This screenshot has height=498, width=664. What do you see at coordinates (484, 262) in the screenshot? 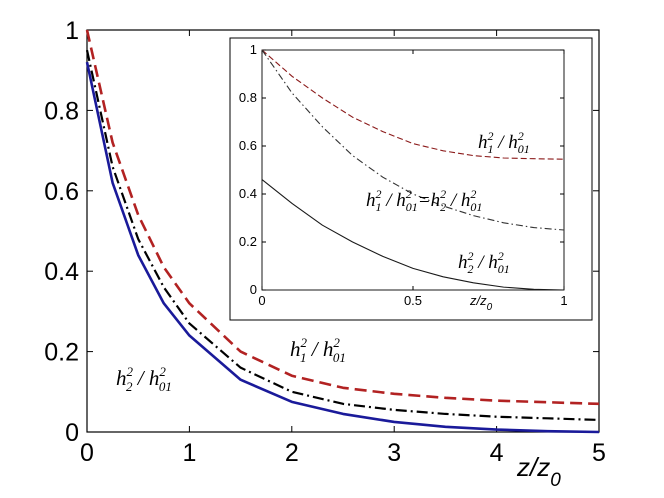
I see `inset-annotation-h2-ratio: h2 2 / h2 01` at bounding box center [484, 262].